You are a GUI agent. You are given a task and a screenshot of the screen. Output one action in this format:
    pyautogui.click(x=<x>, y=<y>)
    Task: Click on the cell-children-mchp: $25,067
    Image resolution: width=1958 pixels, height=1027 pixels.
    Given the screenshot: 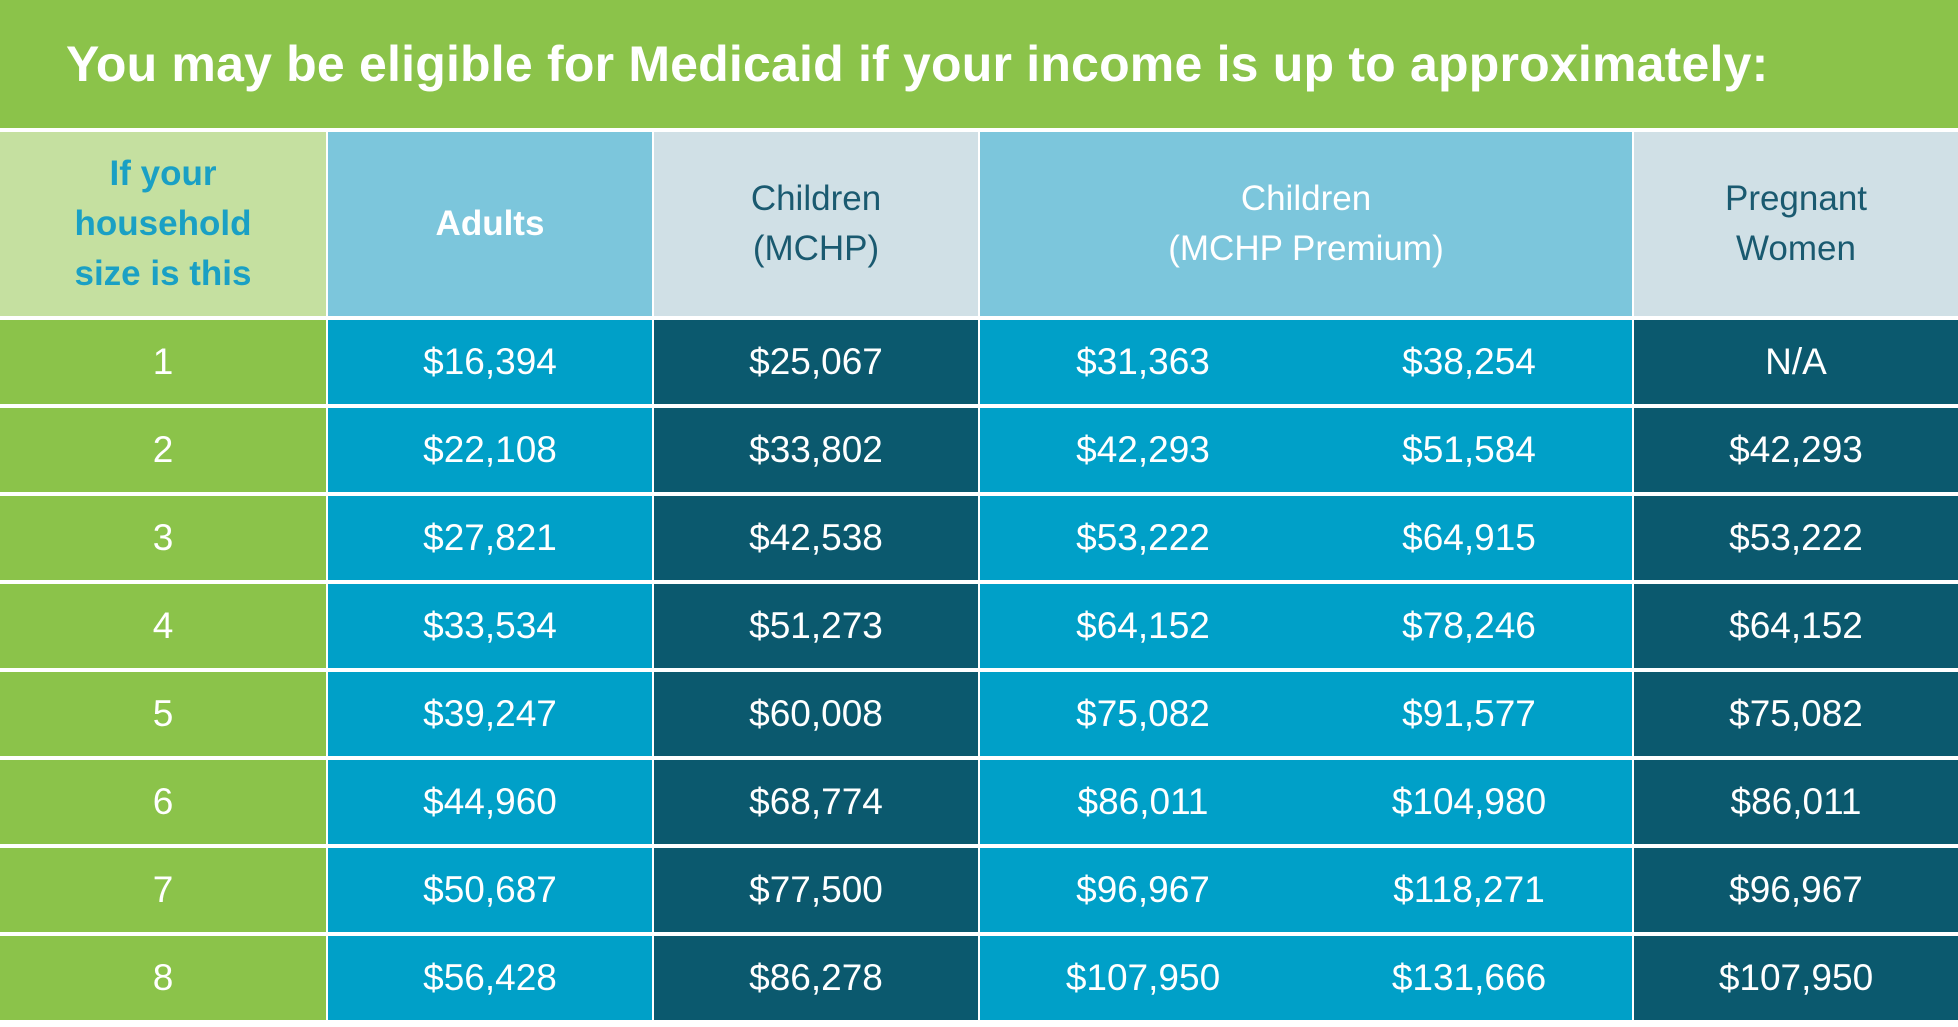 What is the action you would take?
    pyautogui.click(x=816, y=362)
    